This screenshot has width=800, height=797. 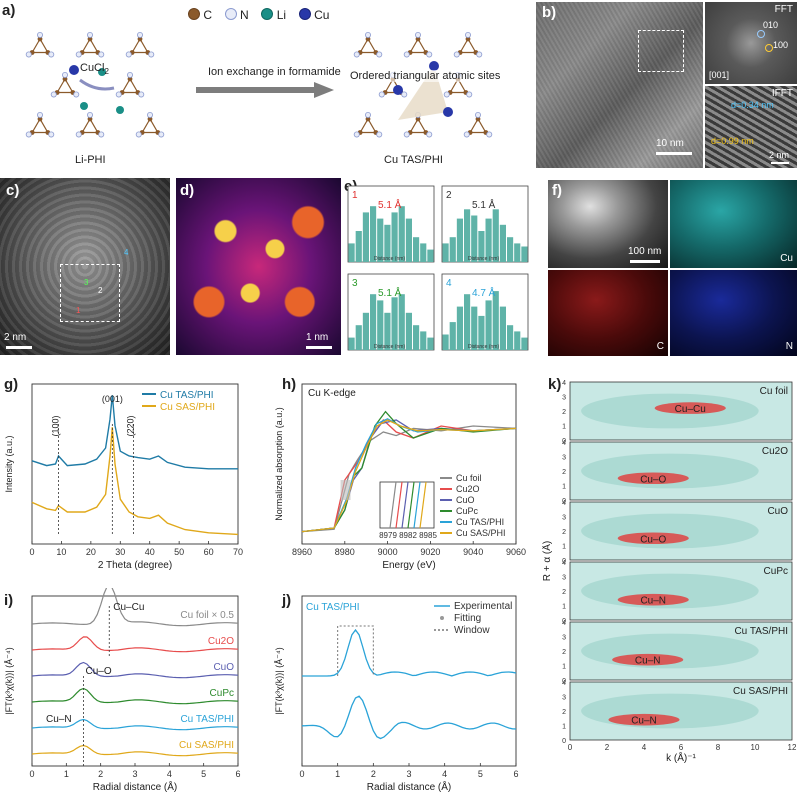 I want to click on site-text: Ordered triangular atomic sites, so click(x=425, y=76).